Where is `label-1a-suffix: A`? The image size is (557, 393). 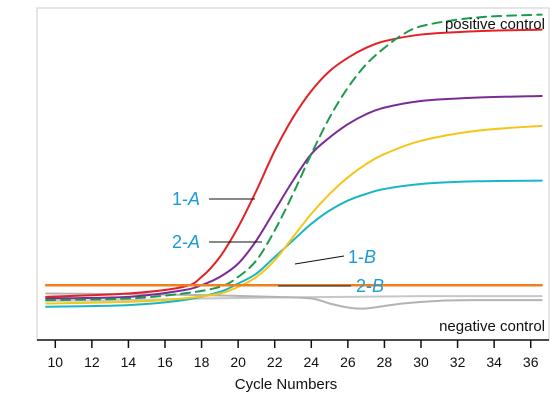
label-1a-suffix: A is located at coordinates (193, 199).